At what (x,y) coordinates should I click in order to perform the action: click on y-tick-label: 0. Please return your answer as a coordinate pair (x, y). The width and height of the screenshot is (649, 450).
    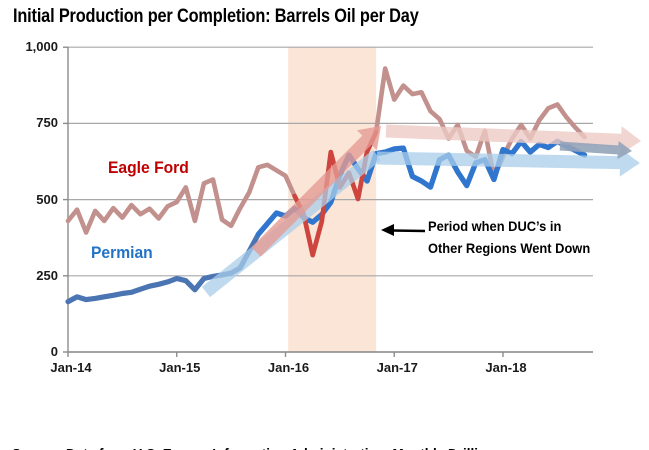
    Looking at the image, I should click on (54, 351).